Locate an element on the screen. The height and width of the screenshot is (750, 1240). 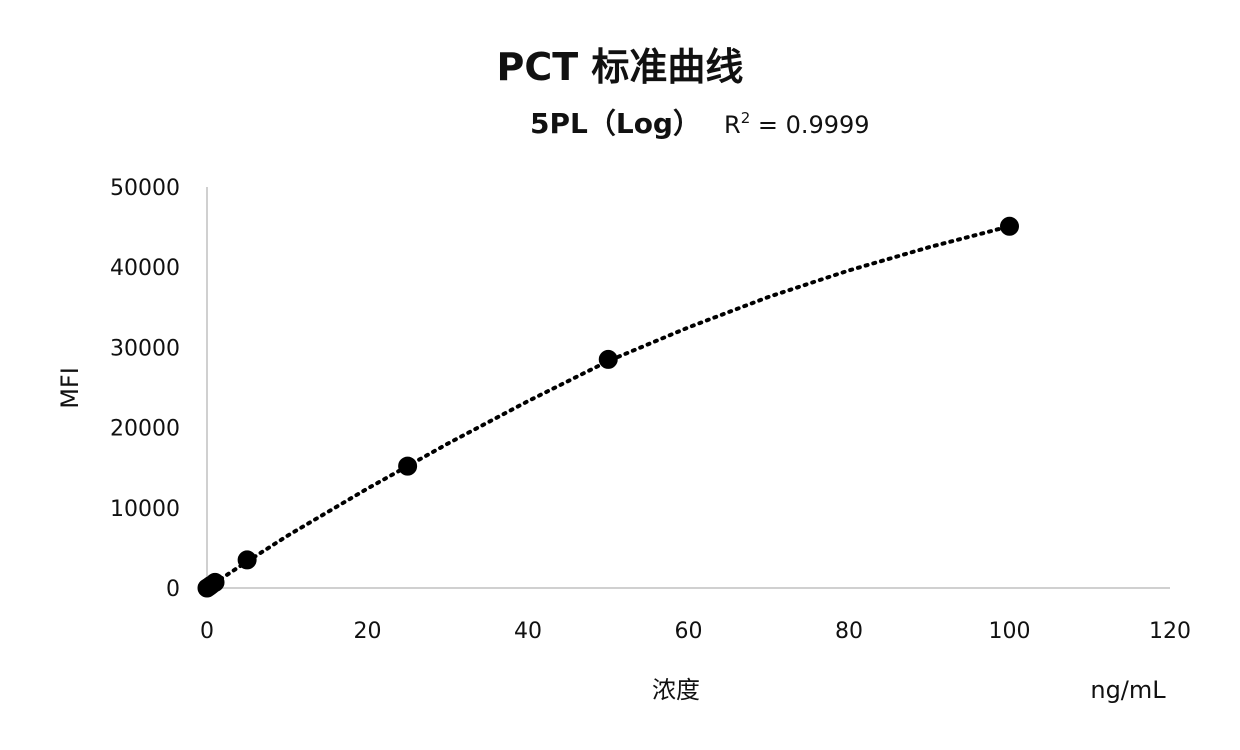
r2-value: = 0.9999 is located at coordinates (809, 125).